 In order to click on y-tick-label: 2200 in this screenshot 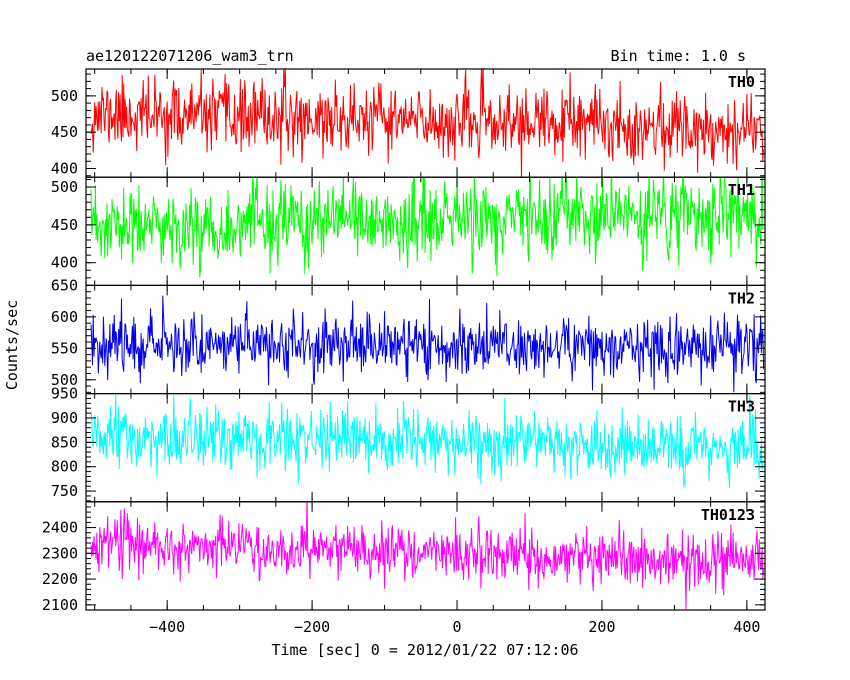, I will do `click(60, 579)`.